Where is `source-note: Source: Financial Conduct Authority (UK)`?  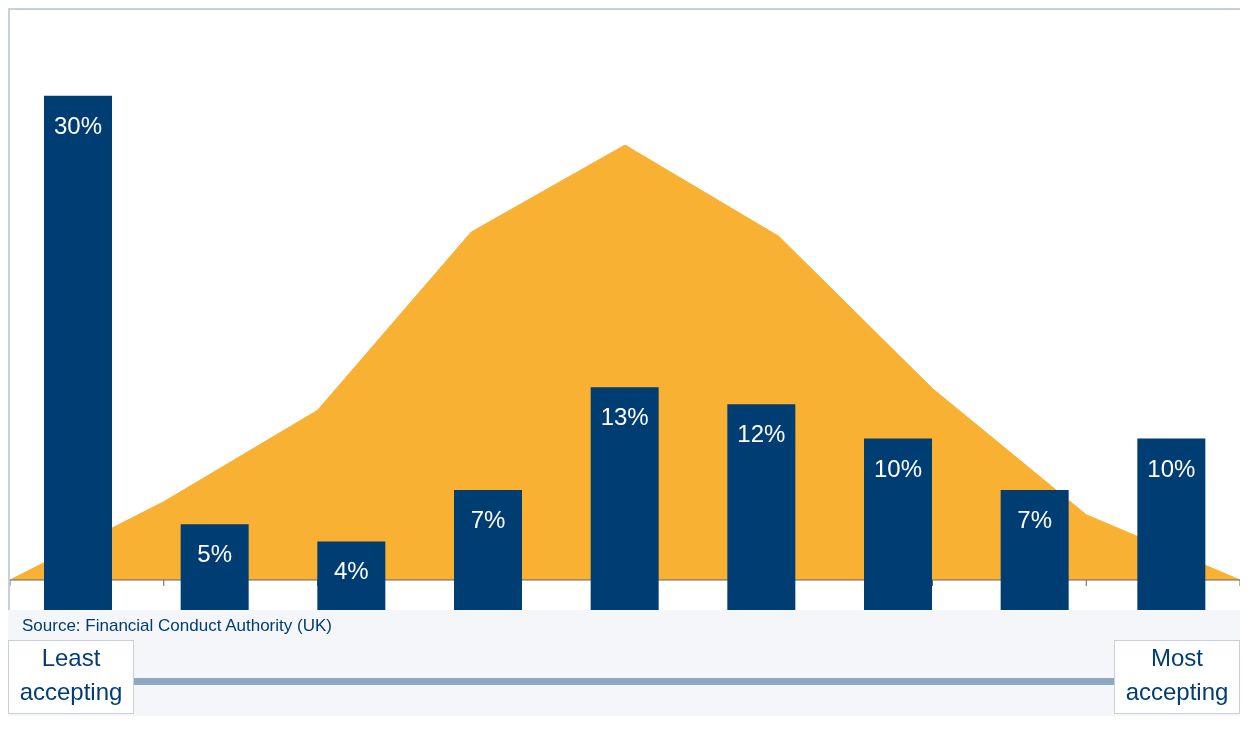
source-note: Source: Financial Conduct Authority (UK) is located at coordinates (177, 625).